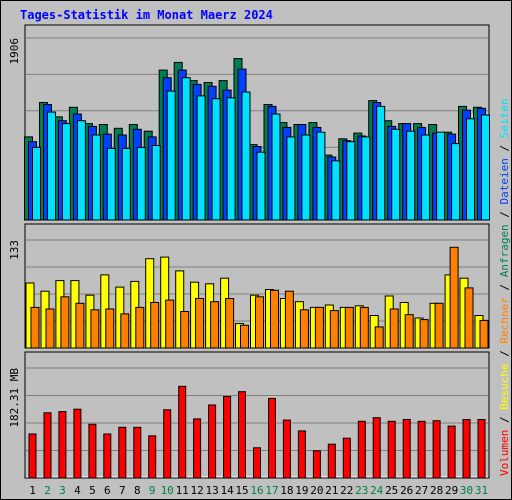 Image resolution: width=512 pixels, height=500 pixels. Describe the element at coordinates (241, 490) in the screenshot. I see `x-tick-label-day-15: 15` at that location.